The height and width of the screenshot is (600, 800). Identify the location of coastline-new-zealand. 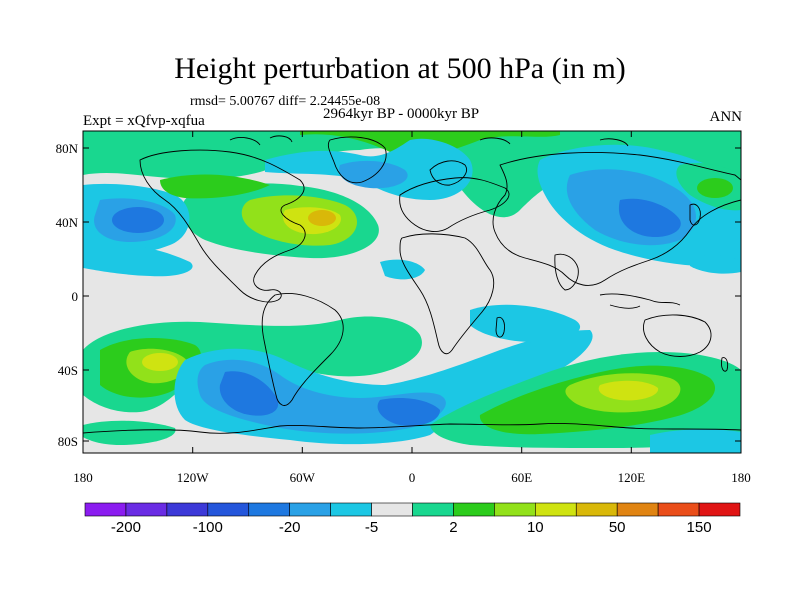
(725, 364).